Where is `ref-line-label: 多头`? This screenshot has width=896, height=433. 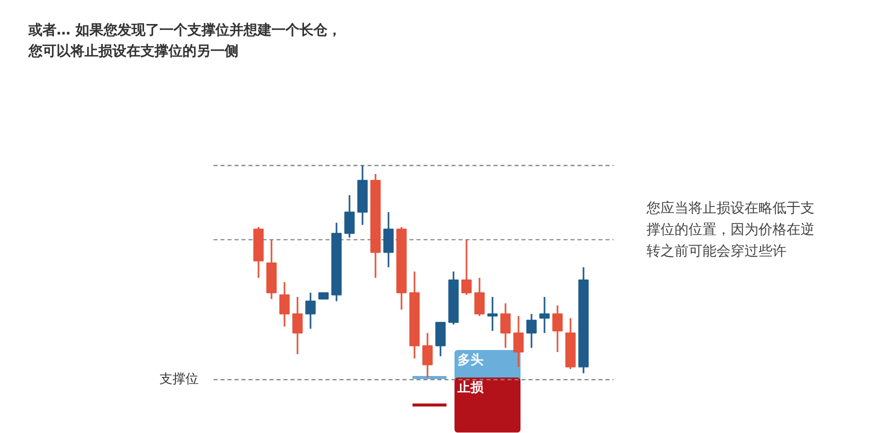
ref-line-label: 多头 is located at coordinates (471, 360).